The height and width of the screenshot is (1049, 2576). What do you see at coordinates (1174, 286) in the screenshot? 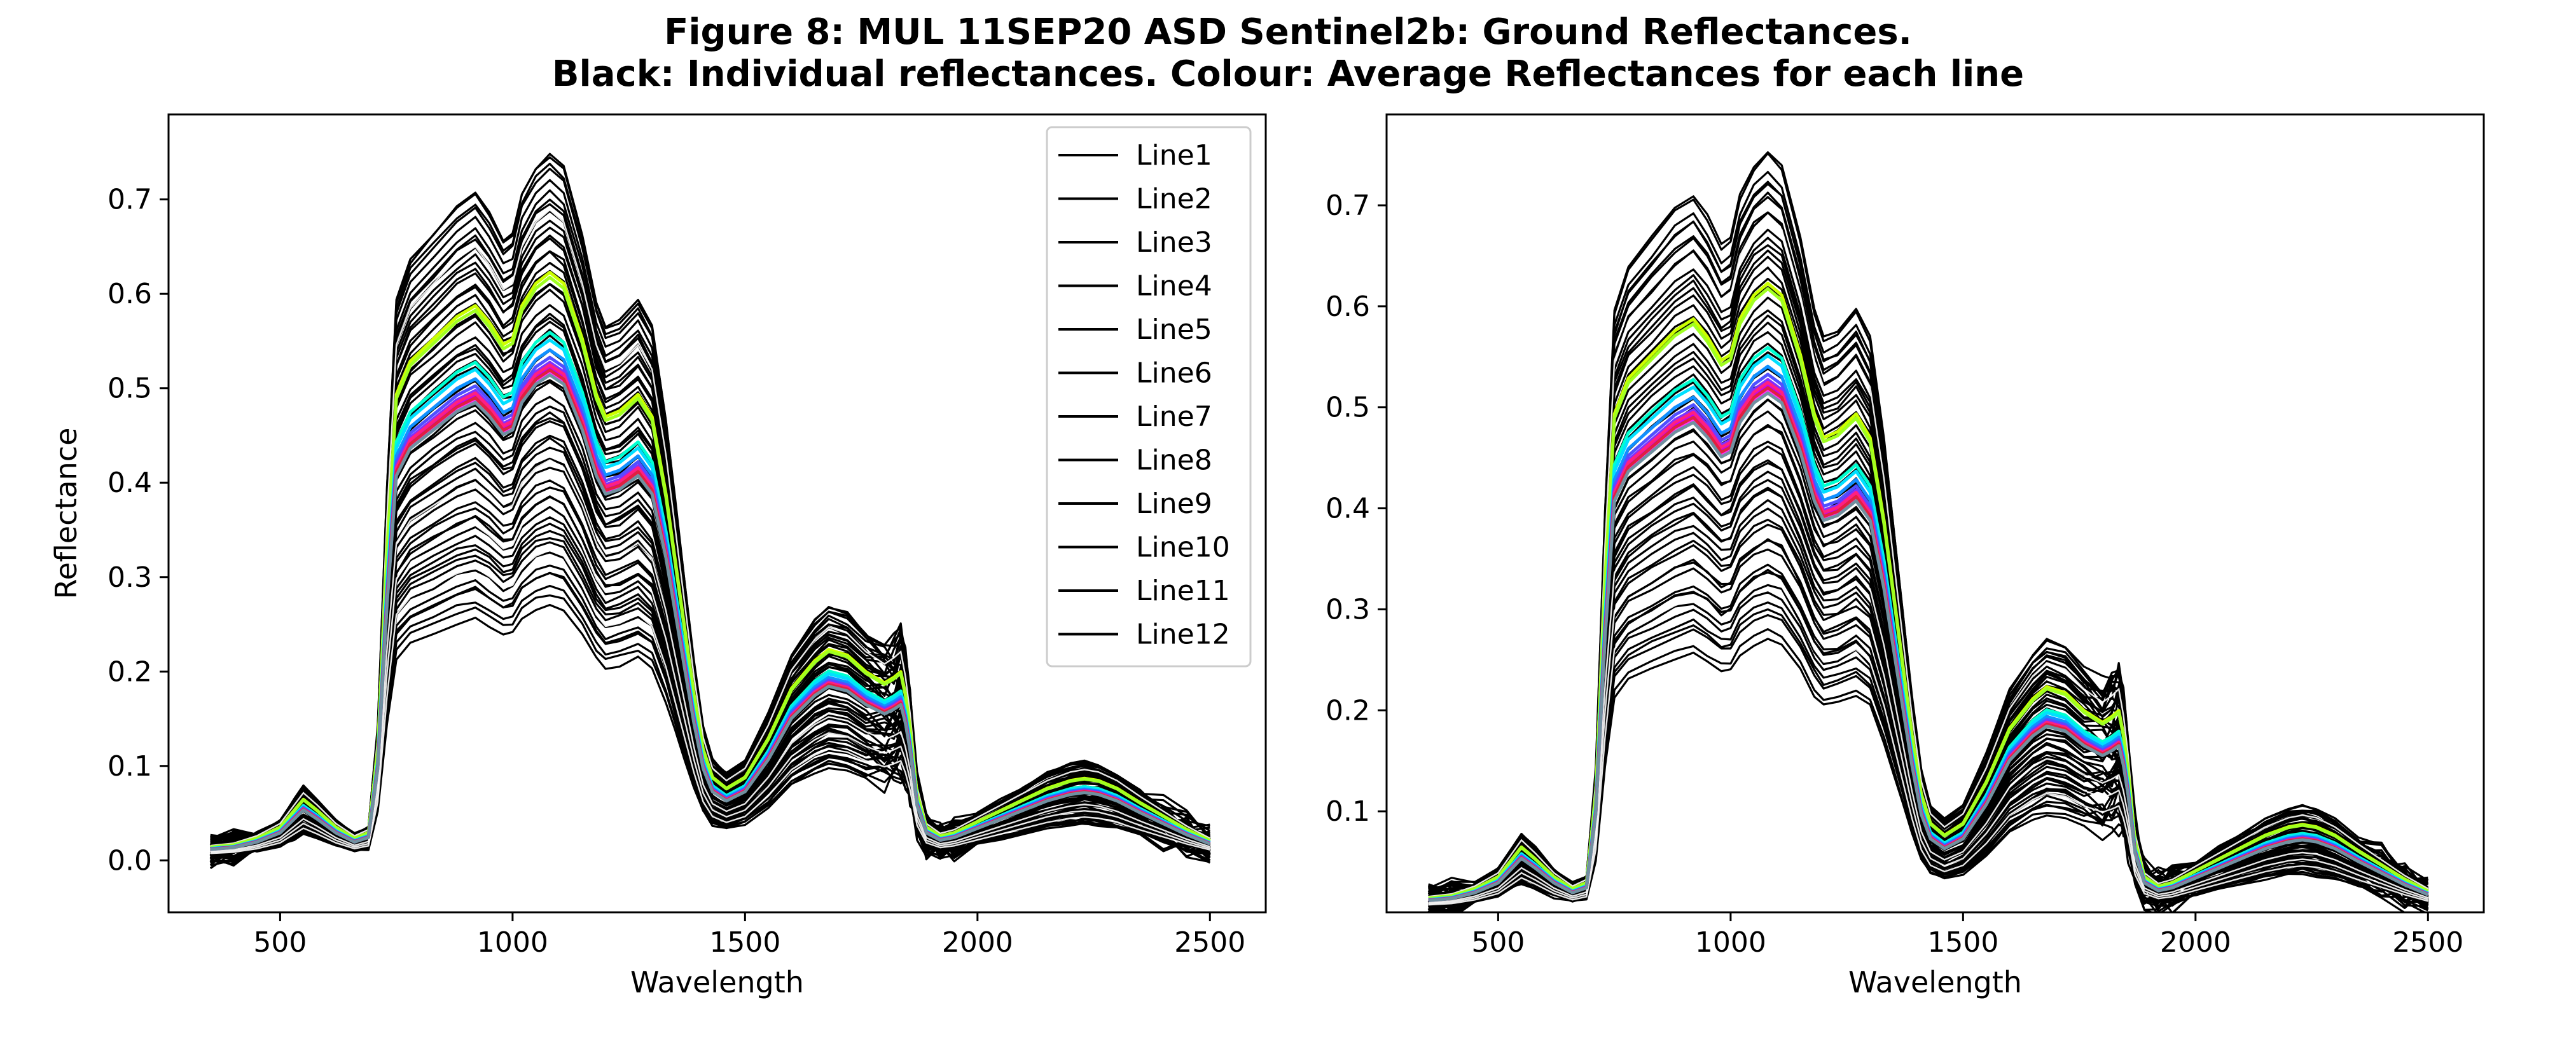
I see `legend-entry: Line4` at bounding box center [1174, 286].